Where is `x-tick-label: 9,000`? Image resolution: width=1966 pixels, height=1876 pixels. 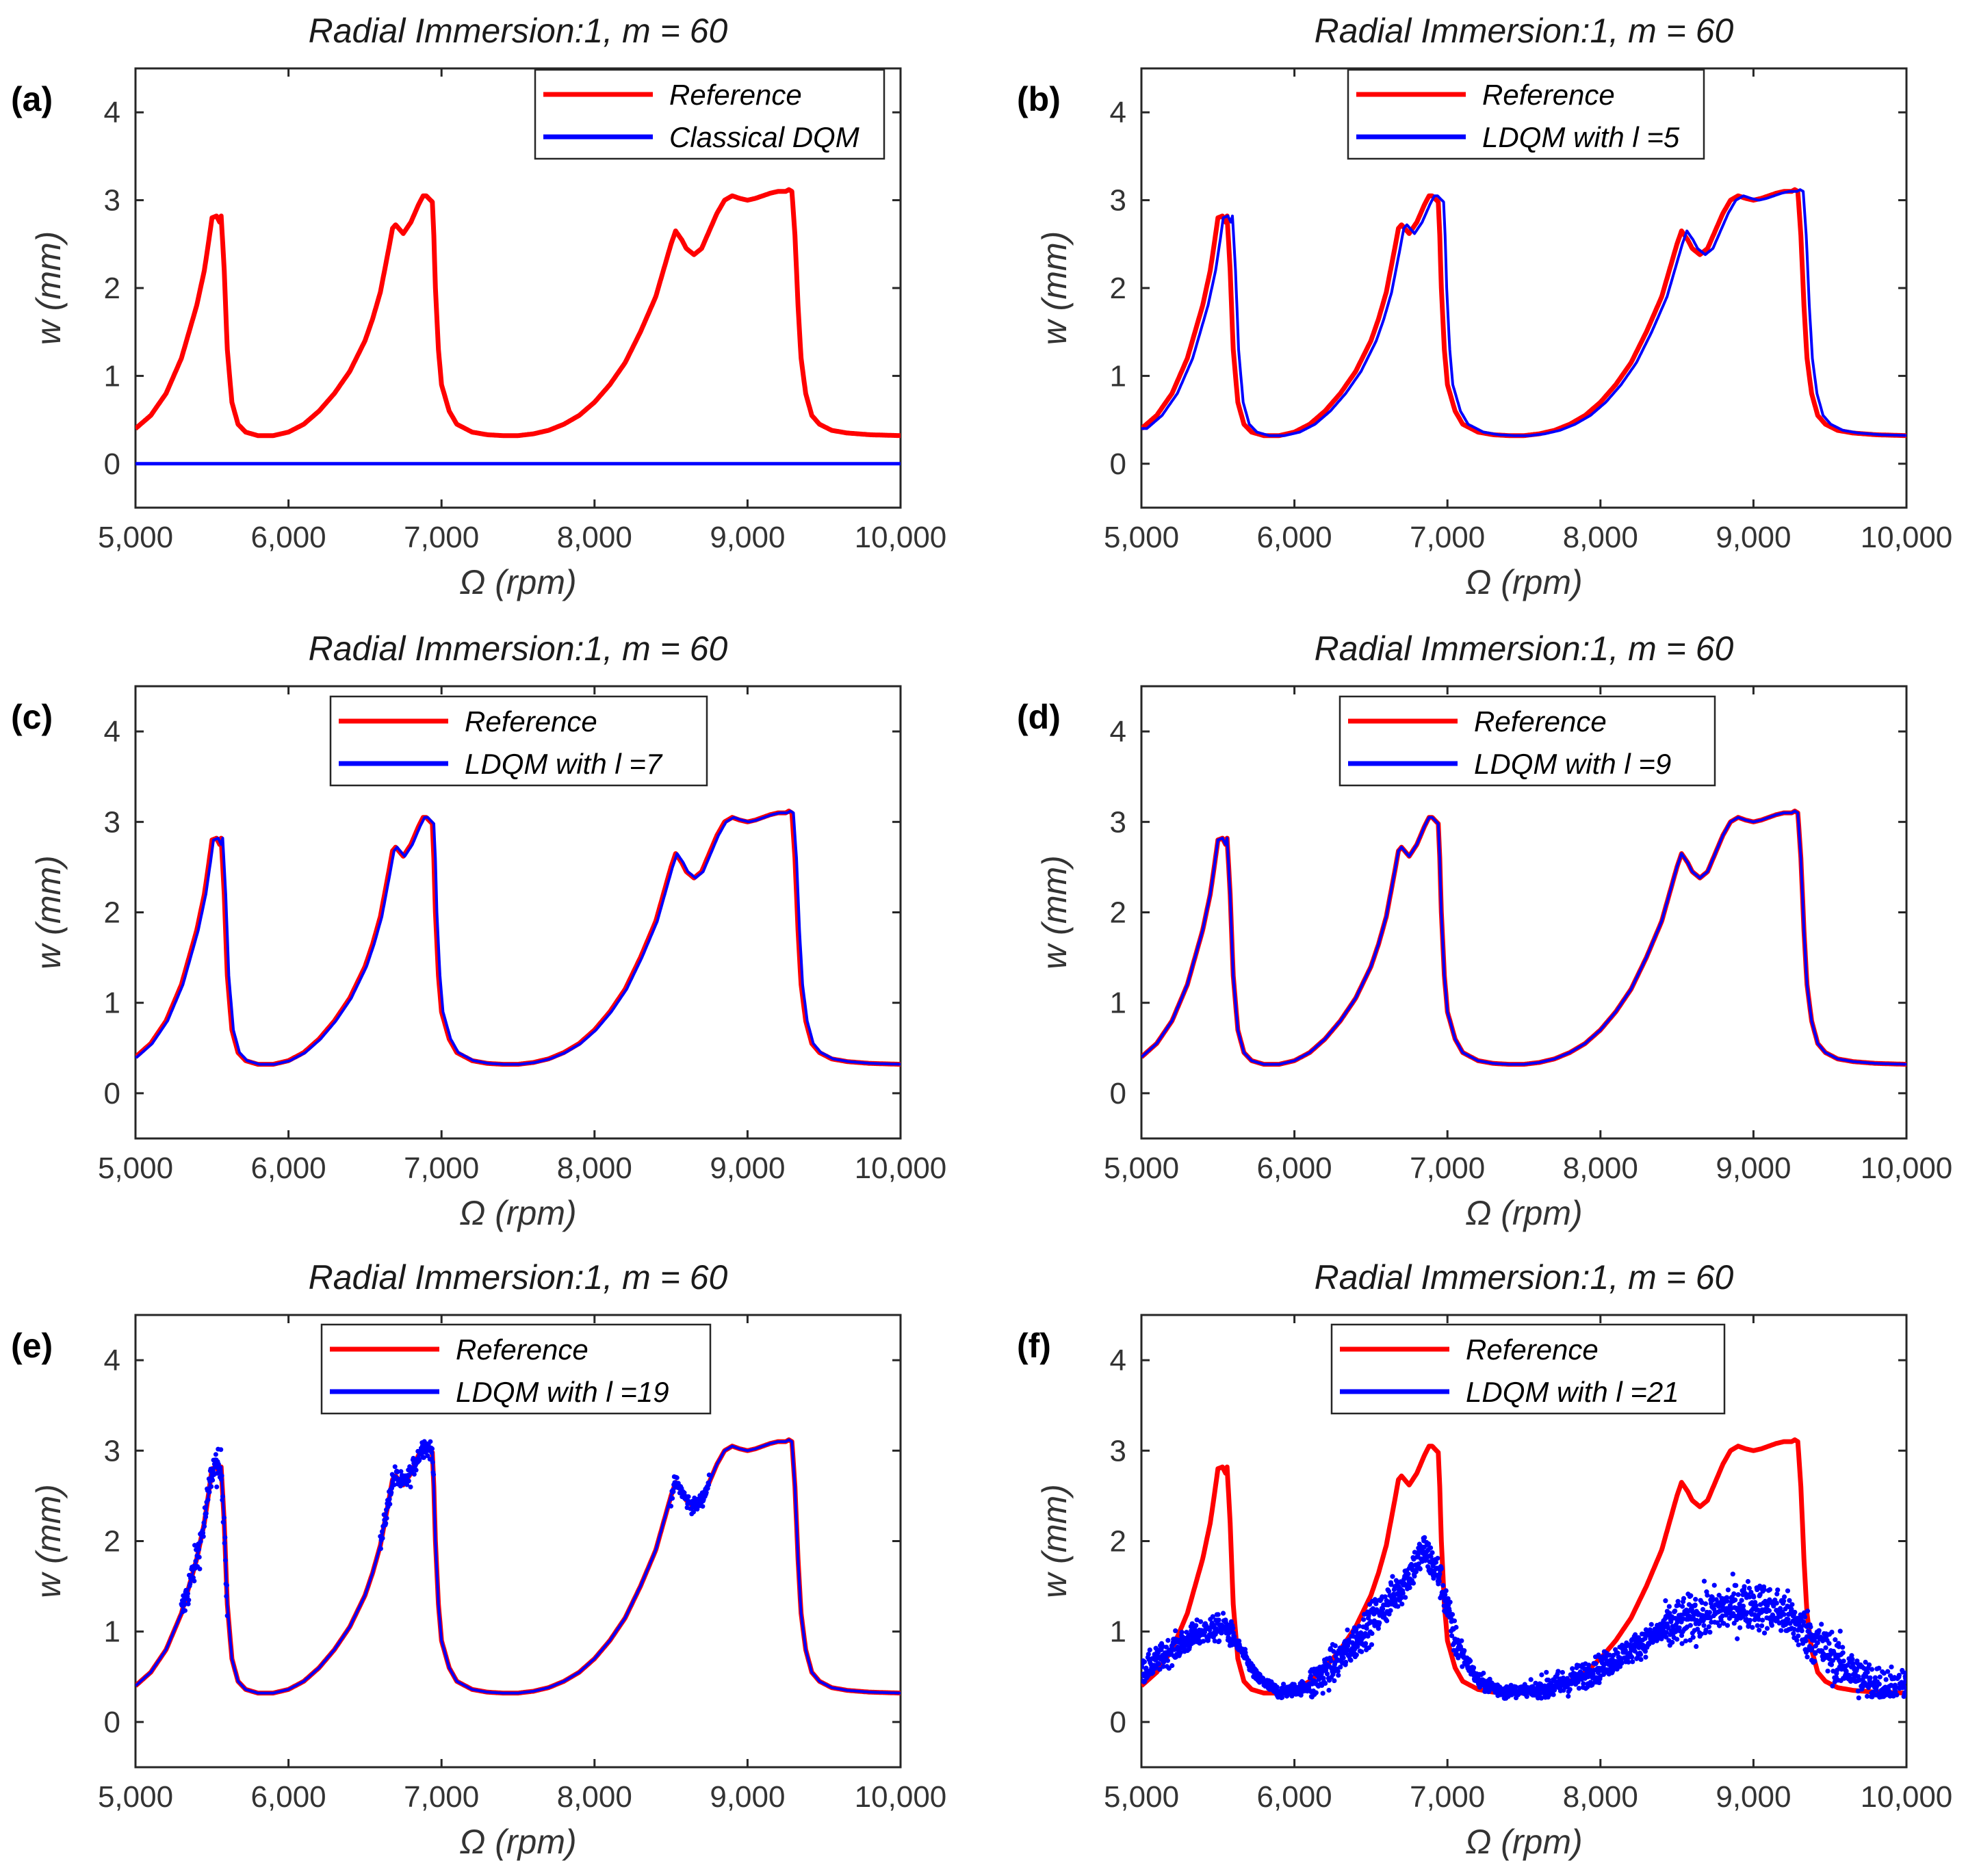
x-tick-label: 9,000 is located at coordinates (1753, 1797).